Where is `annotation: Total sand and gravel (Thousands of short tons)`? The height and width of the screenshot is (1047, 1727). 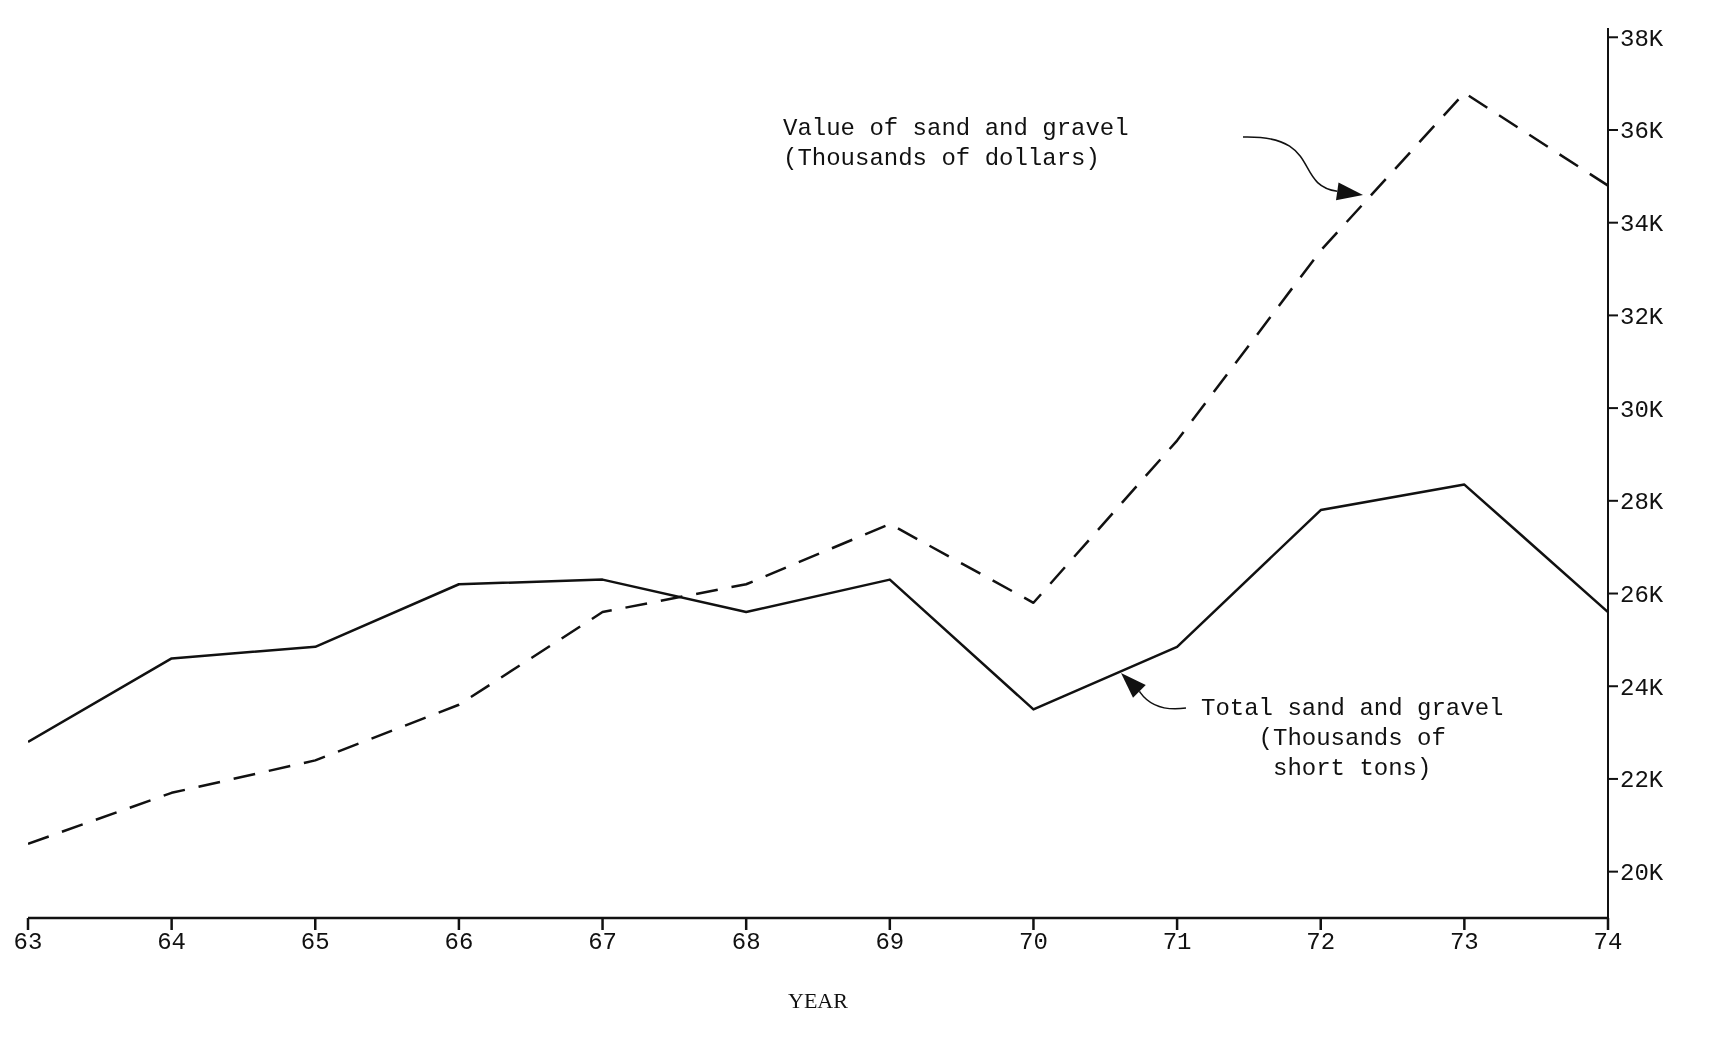
annotation: Total sand and gravel (Thousands of short tons) is located at coordinates (1352, 738).